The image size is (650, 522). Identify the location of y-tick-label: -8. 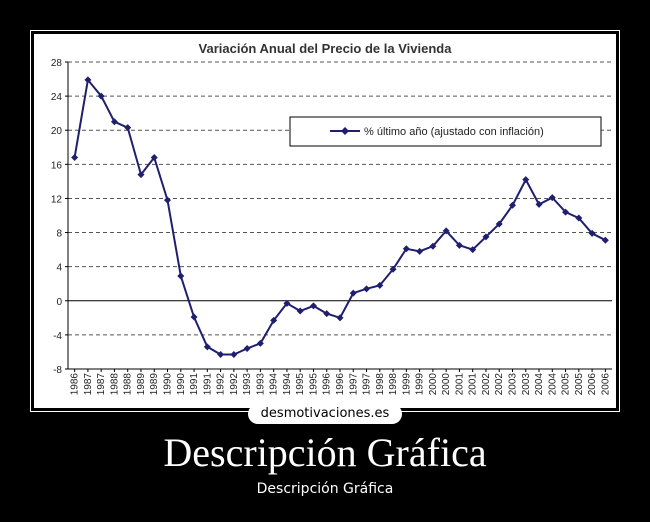
(57, 370).